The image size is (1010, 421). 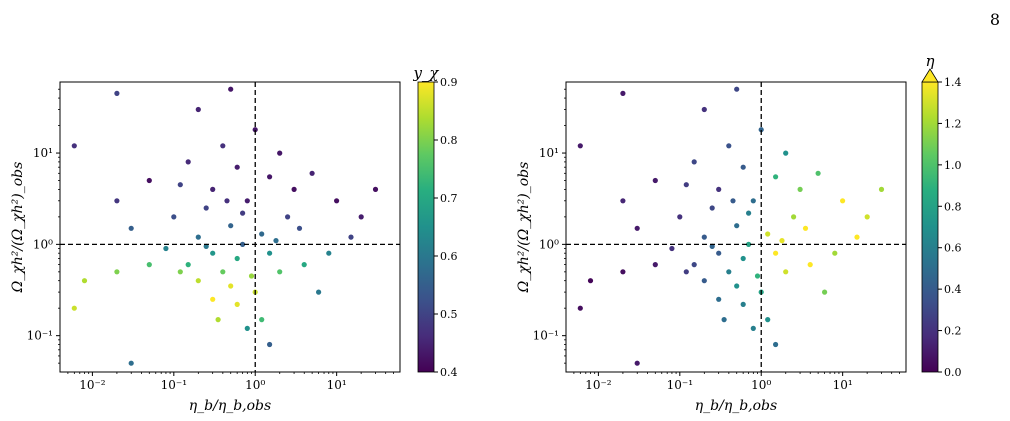 What do you see at coordinates (255, 385) in the screenshot?
I see `x-tick-label: 10⁰` at bounding box center [255, 385].